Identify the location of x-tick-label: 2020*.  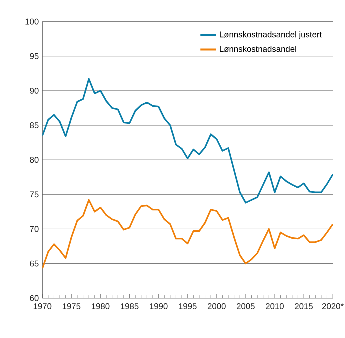
(333, 307).